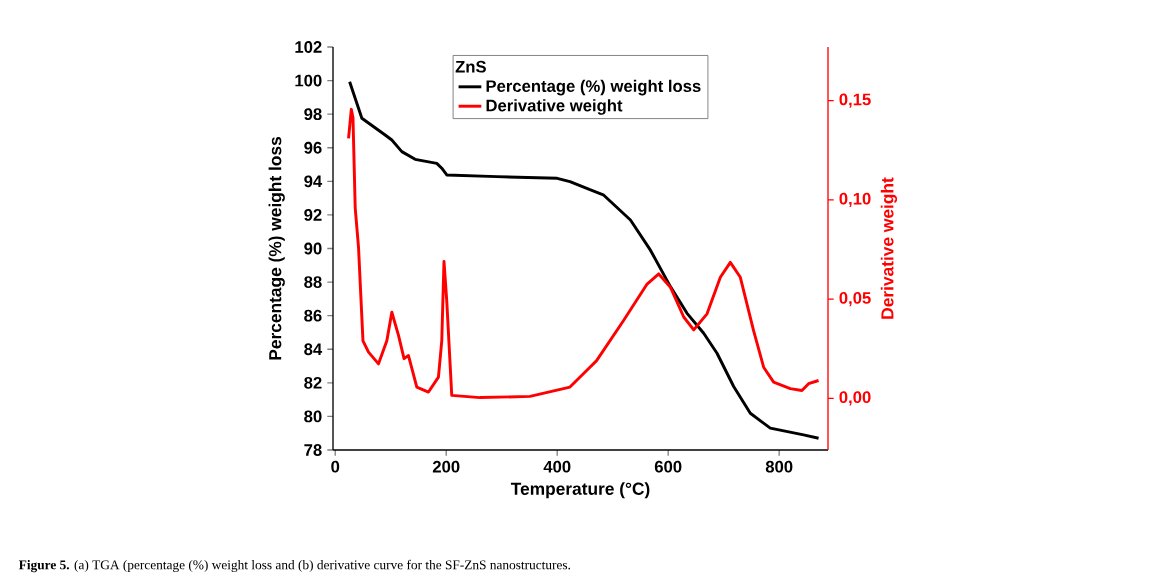 This screenshot has width=1153, height=587. I want to click on y2-tick-label: 0,00, so click(855, 398).